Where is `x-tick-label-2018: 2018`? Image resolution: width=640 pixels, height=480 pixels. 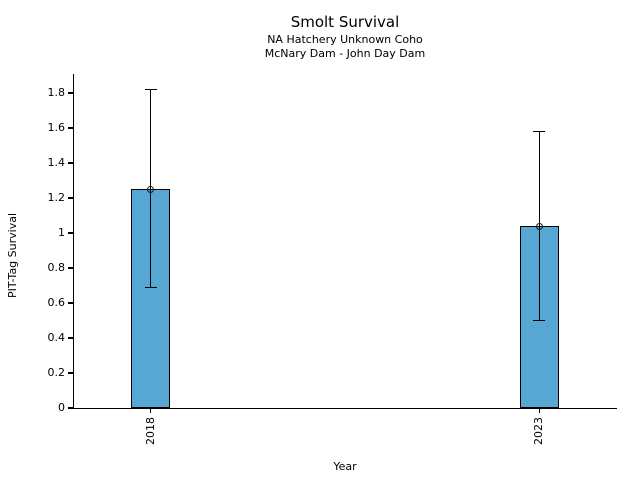 x-tick-label-2018: 2018 is located at coordinates (150, 431).